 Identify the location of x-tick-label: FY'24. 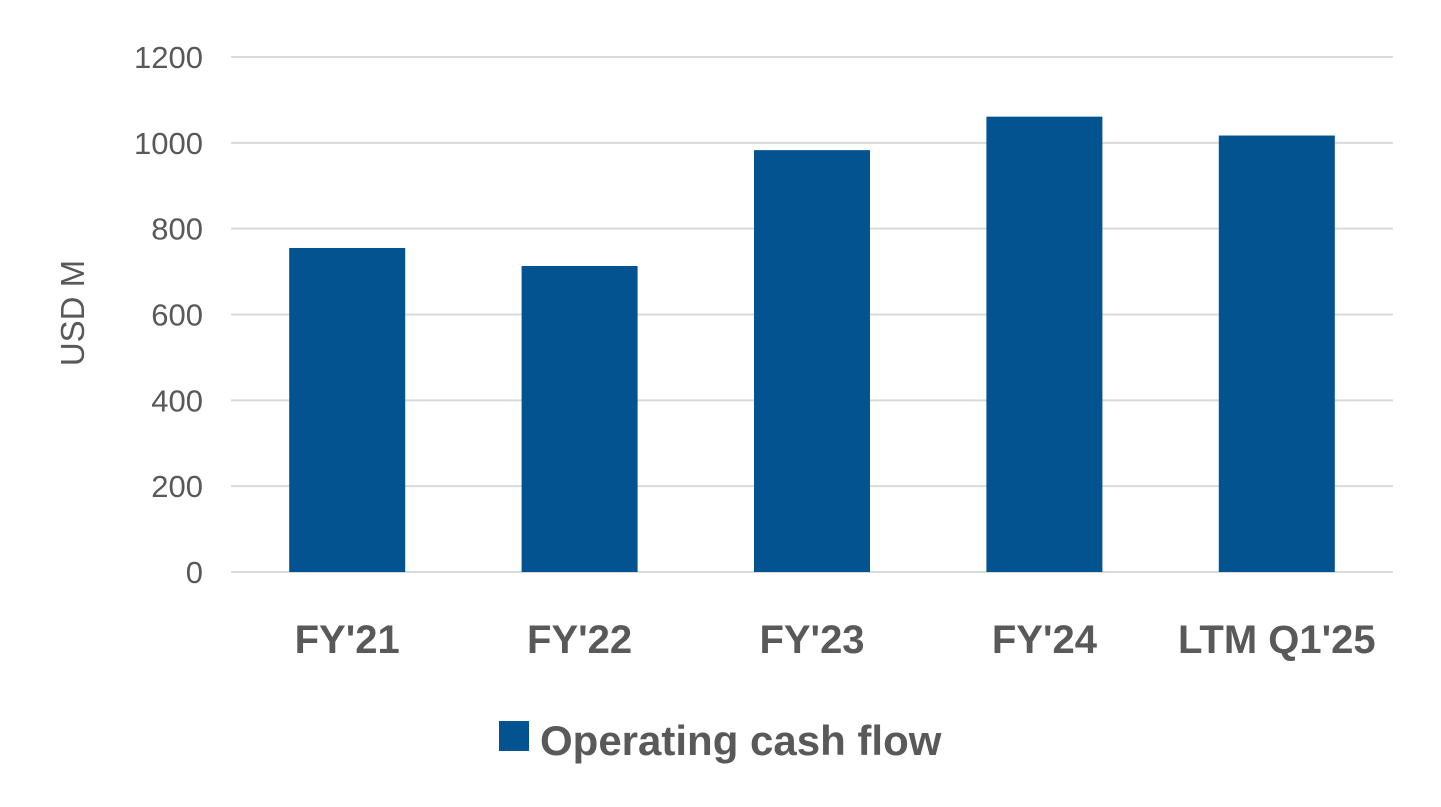
(1045, 640).